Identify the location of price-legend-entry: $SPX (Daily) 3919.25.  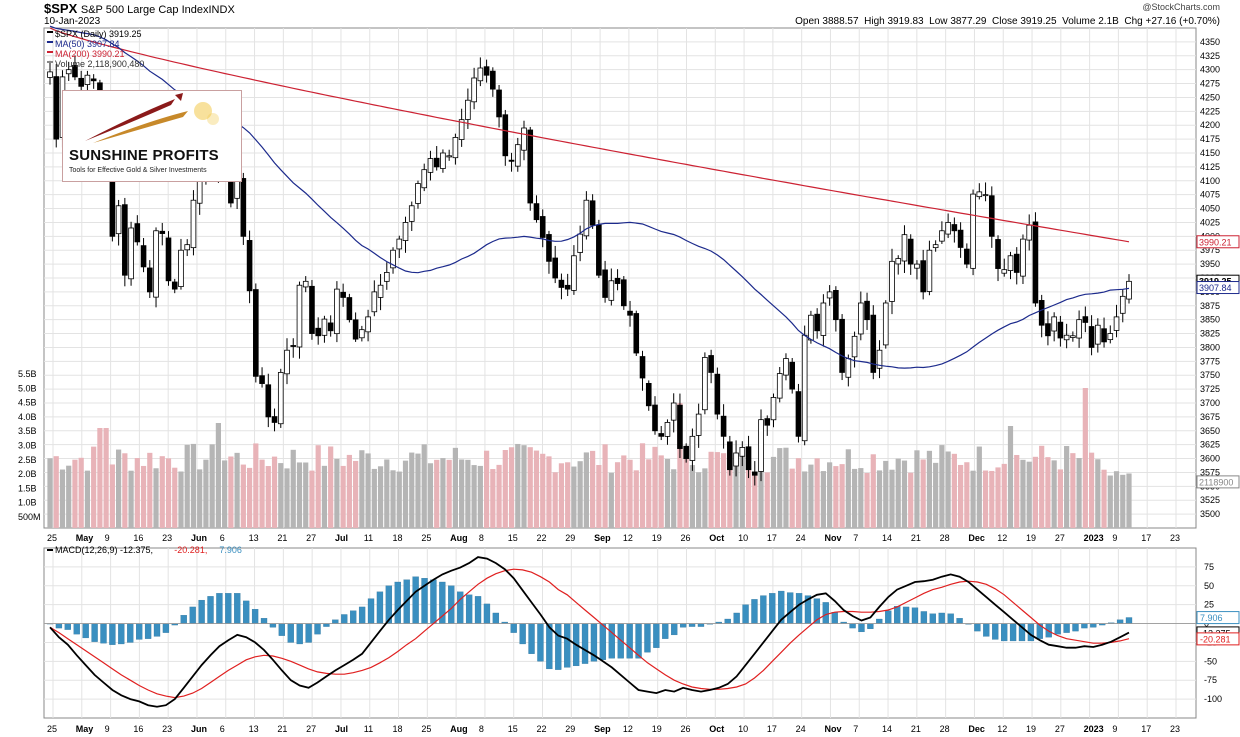
(98, 34).